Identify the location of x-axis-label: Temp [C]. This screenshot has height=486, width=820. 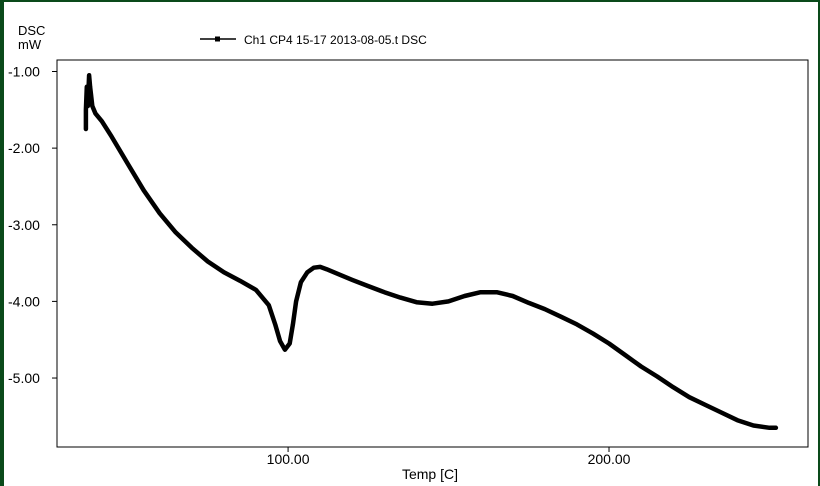
(430, 474).